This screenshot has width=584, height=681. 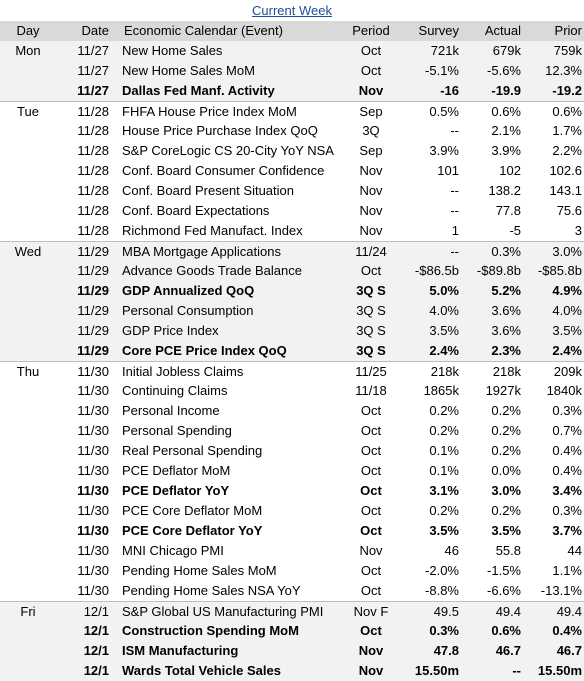 What do you see at coordinates (444, 371) in the screenshot?
I see `survey: 218k` at bounding box center [444, 371].